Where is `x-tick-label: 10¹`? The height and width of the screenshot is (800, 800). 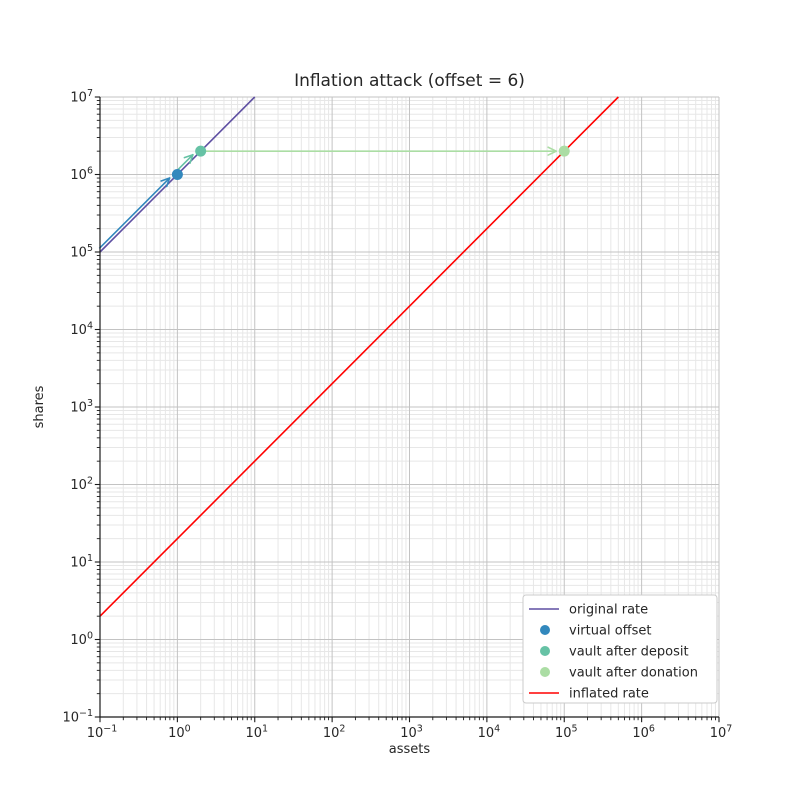
x-tick-label: 10¹ is located at coordinates (256, 733).